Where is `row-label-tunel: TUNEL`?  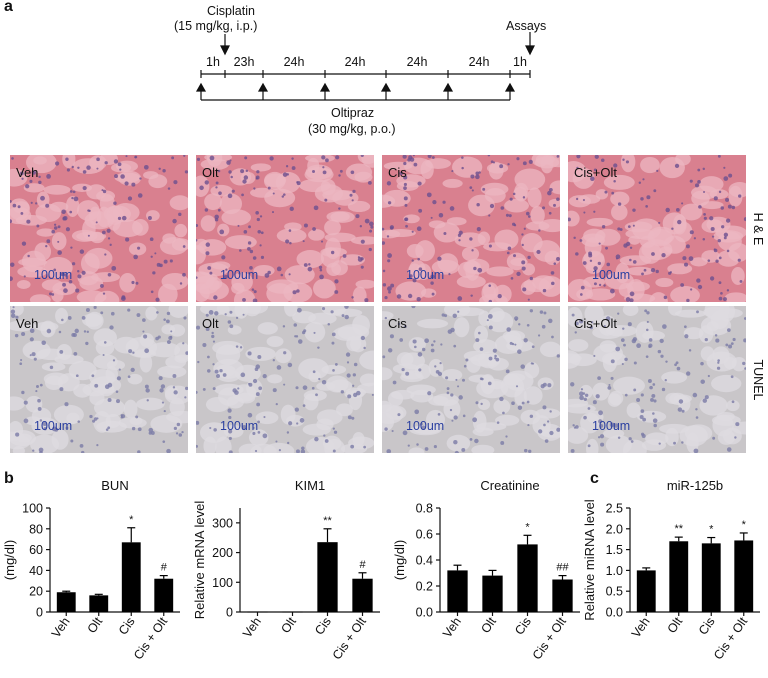 row-label-tunel: TUNEL is located at coordinates (758, 380).